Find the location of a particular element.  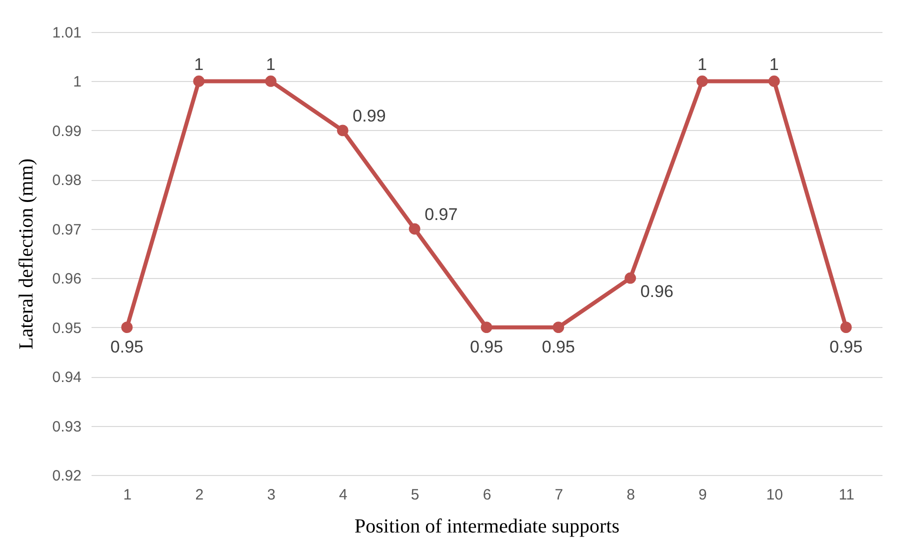

y-tick-label: 1.01 is located at coordinates (67, 33).